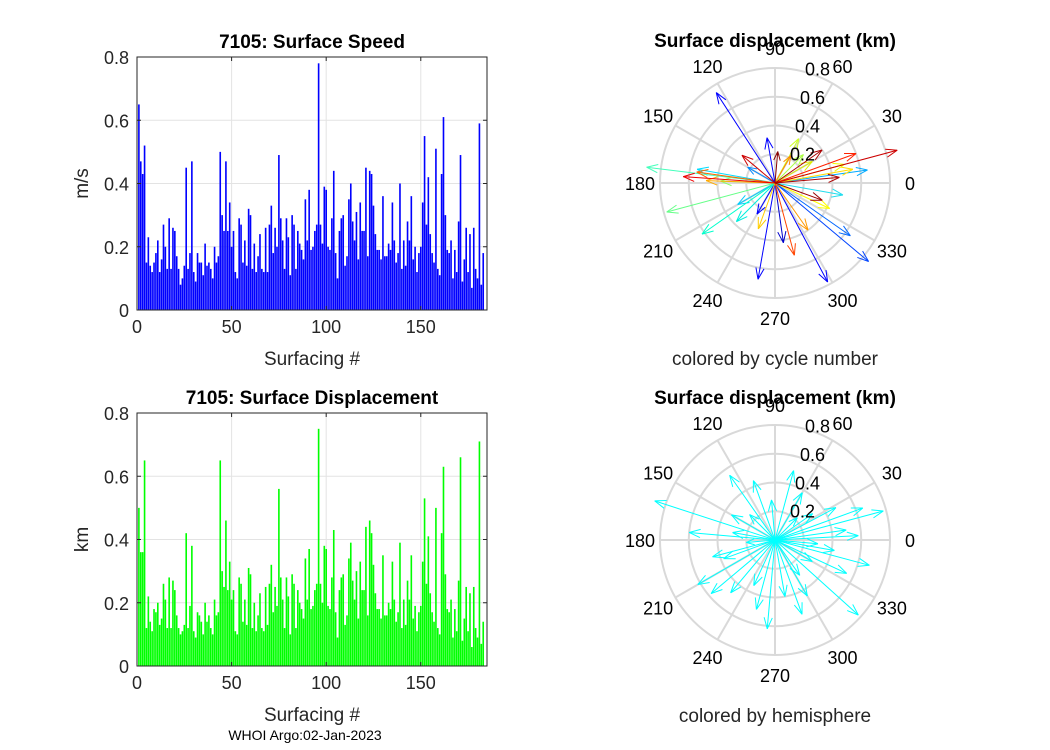 This screenshot has height=750, width=1050. What do you see at coordinates (312, 715) in the screenshot?
I see `x-axis-label: Surfacing #` at bounding box center [312, 715].